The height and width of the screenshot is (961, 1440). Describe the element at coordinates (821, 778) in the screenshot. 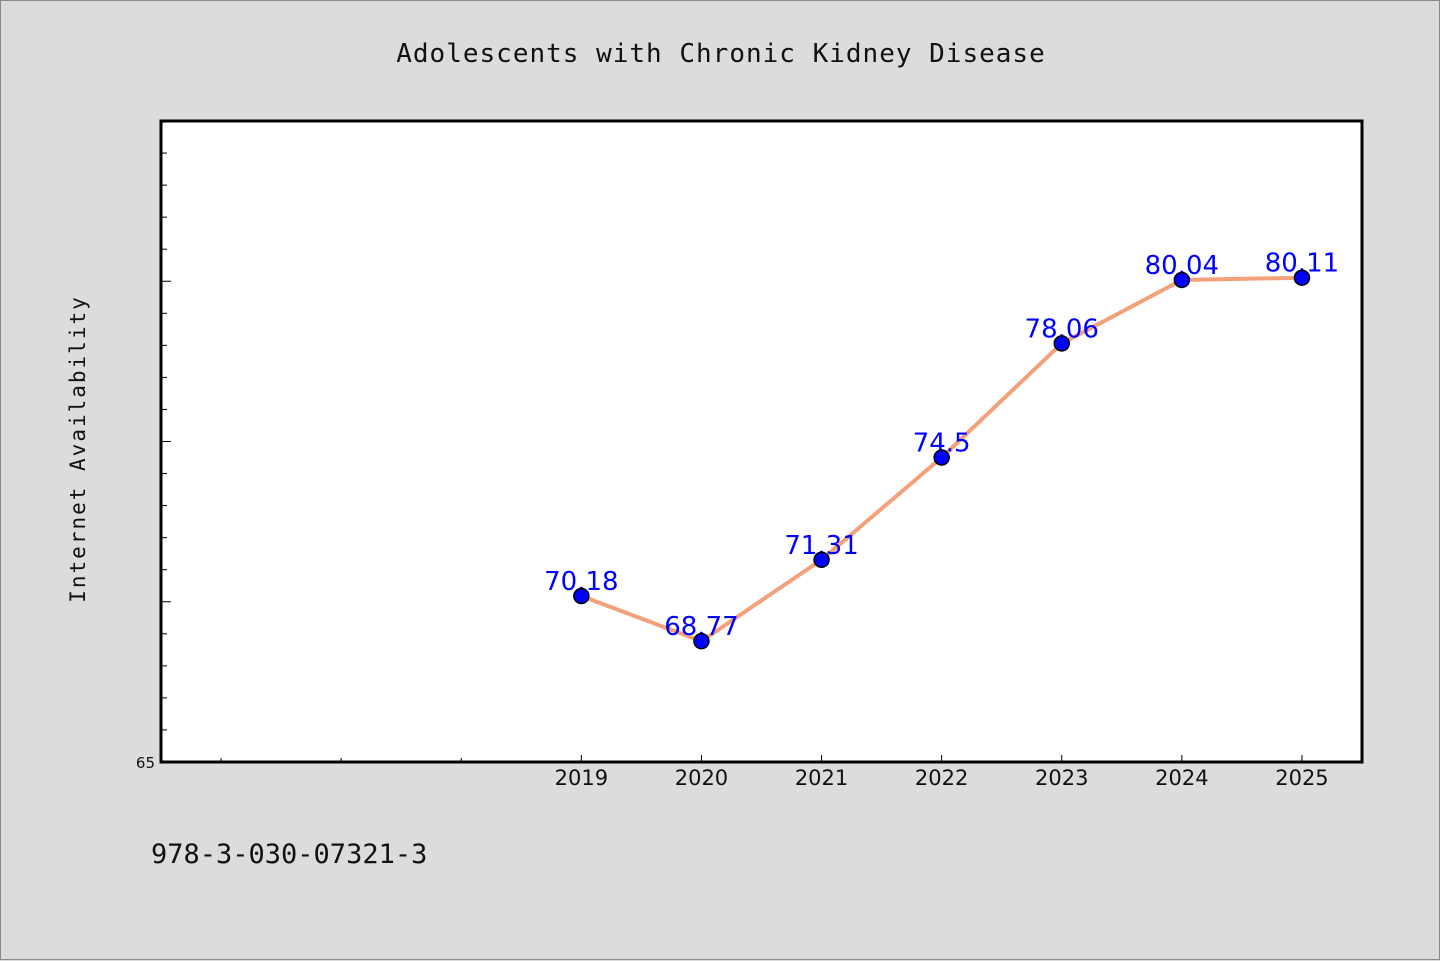

I see `x-tick-label: 2021` at that location.